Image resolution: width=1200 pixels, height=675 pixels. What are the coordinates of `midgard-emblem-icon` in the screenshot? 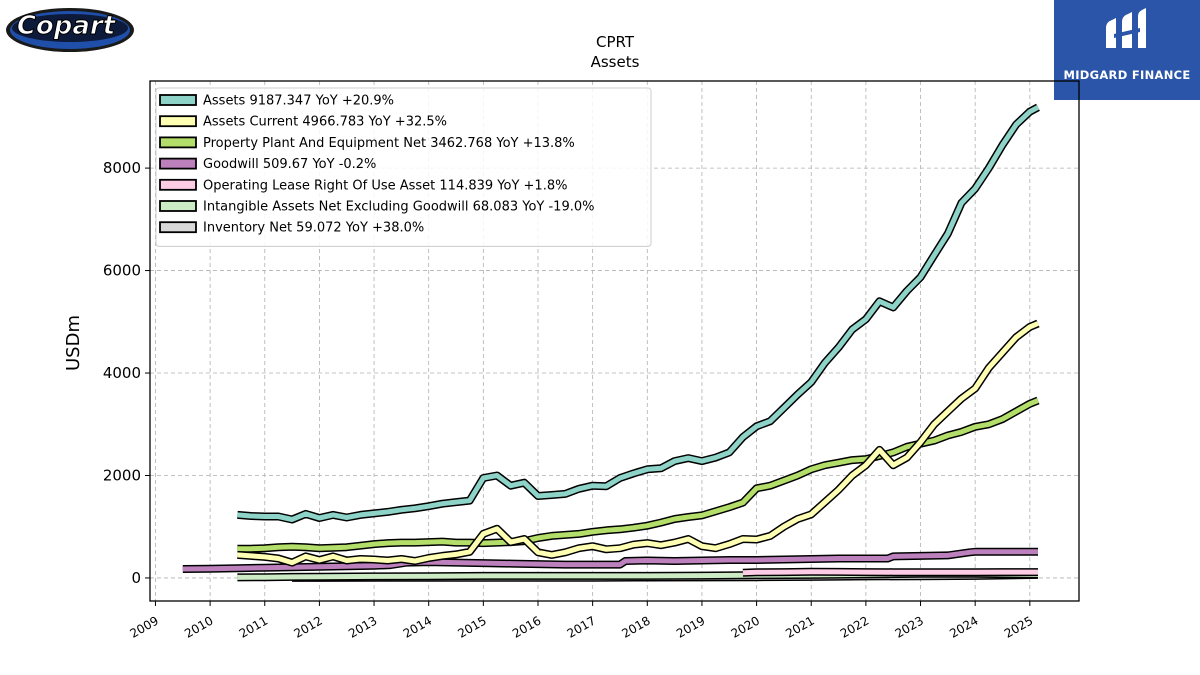 It's located at (1126, 28).